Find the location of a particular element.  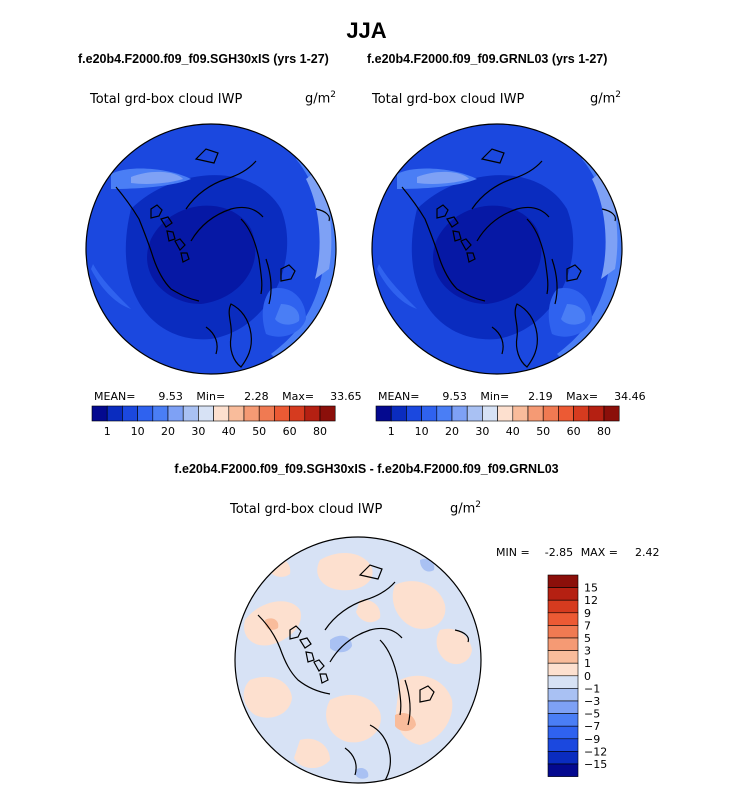

panel2-units: g/m2 is located at coordinates (606, 98).